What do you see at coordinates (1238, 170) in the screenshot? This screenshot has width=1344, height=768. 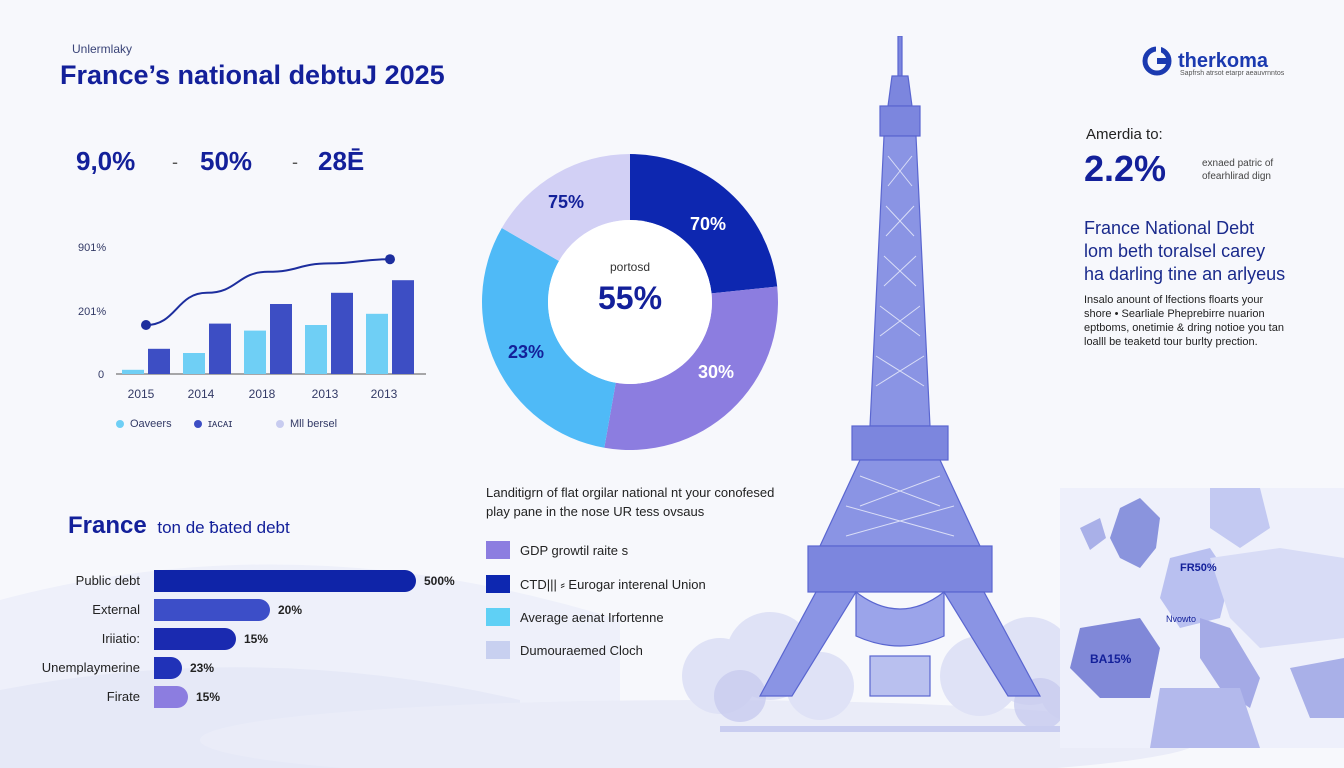 I see `side-note: exnaed patric of ofearhlirad dign` at bounding box center [1238, 170].